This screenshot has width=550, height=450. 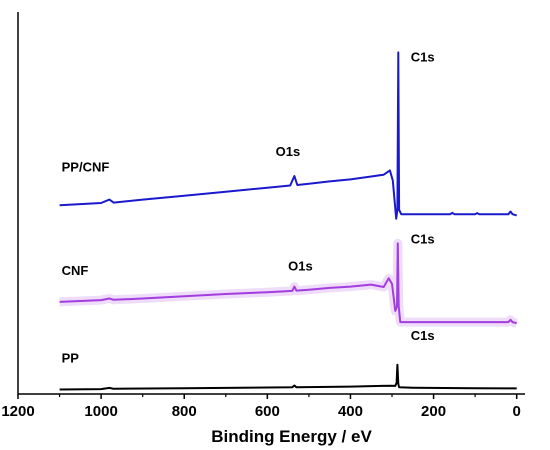 I want to click on peak-label-pp-cnf: PP/CNF, so click(x=86, y=167).